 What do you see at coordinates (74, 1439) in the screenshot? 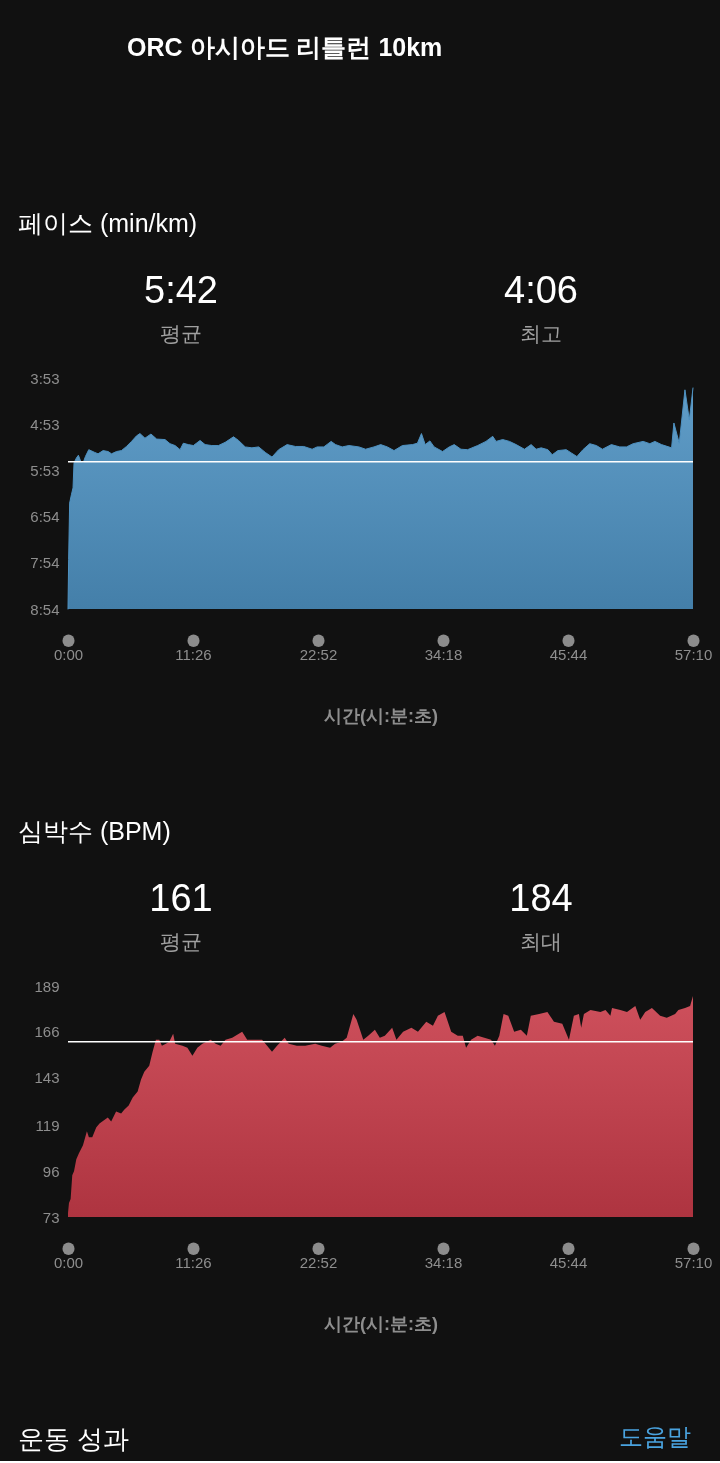
I see `text: 운동 성과` at bounding box center [74, 1439].